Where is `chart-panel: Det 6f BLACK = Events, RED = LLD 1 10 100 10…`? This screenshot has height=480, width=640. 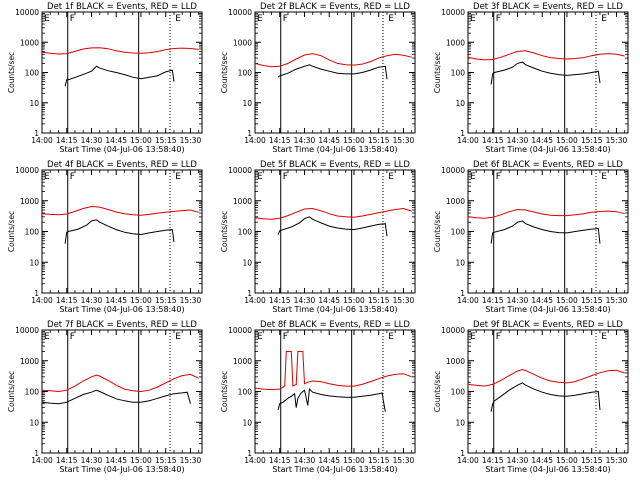
chart-panel: Det 6f BLACK = Events, RED = LLD 1 10 100 10… is located at coordinates (531, 237).